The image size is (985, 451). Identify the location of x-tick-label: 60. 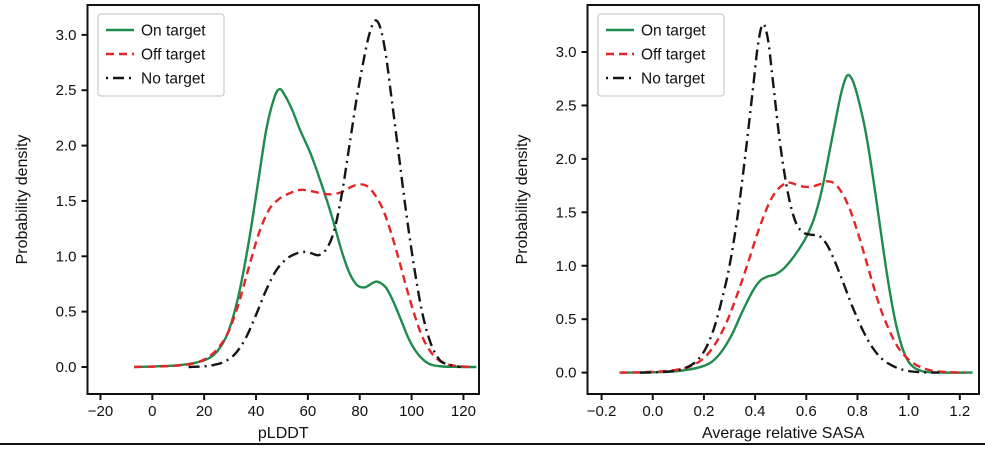
(308, 411).